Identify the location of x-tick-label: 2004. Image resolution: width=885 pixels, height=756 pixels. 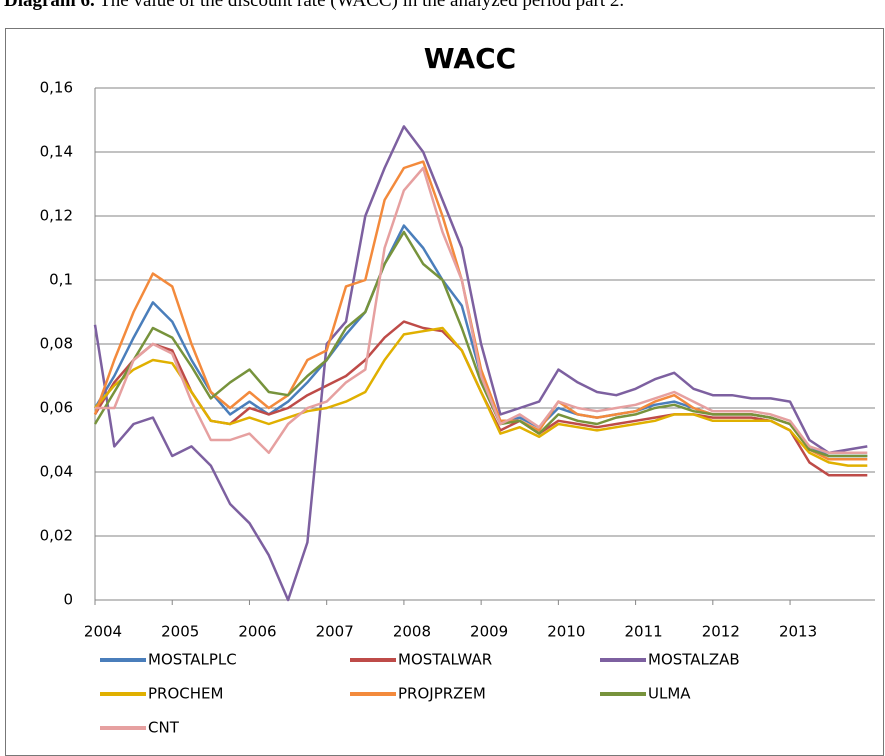
(103, 632).